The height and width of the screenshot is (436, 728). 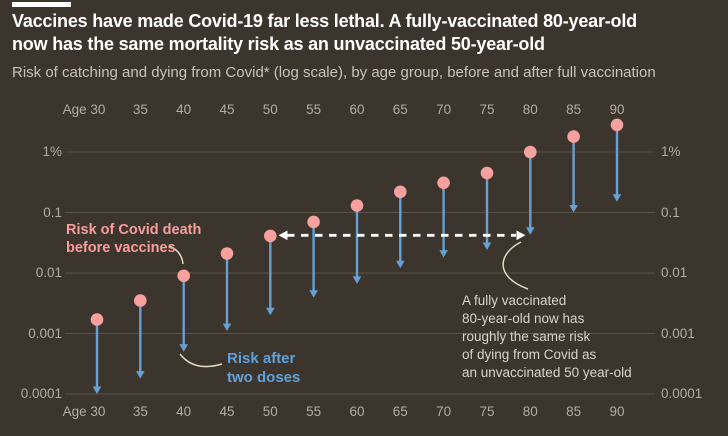 I want to click on axis-top-label-75: 75, so click(x=487, y=109).